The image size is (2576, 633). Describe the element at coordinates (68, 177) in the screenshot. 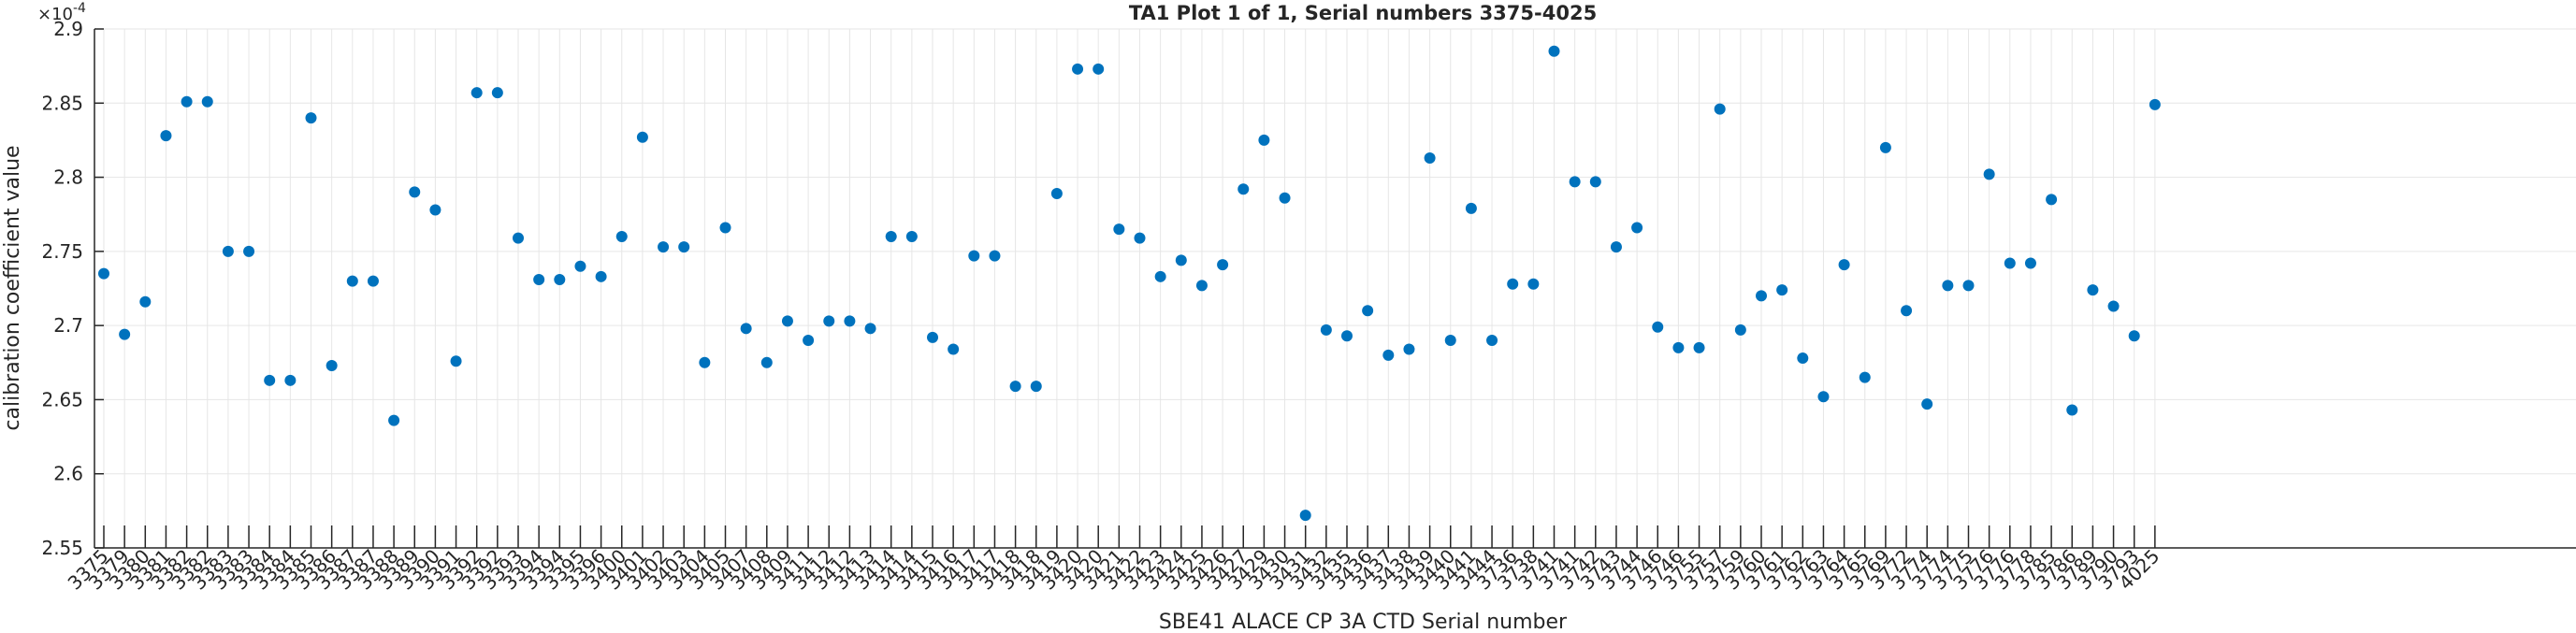

I see `y-tick-label: 2.8` at that location.